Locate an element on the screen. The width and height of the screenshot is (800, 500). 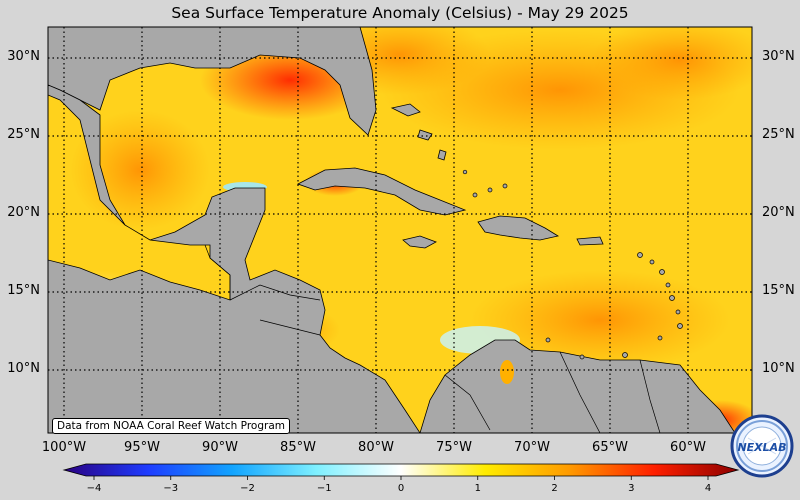
colorbar-tick-label: 4 is located at coordinates (708, 488).